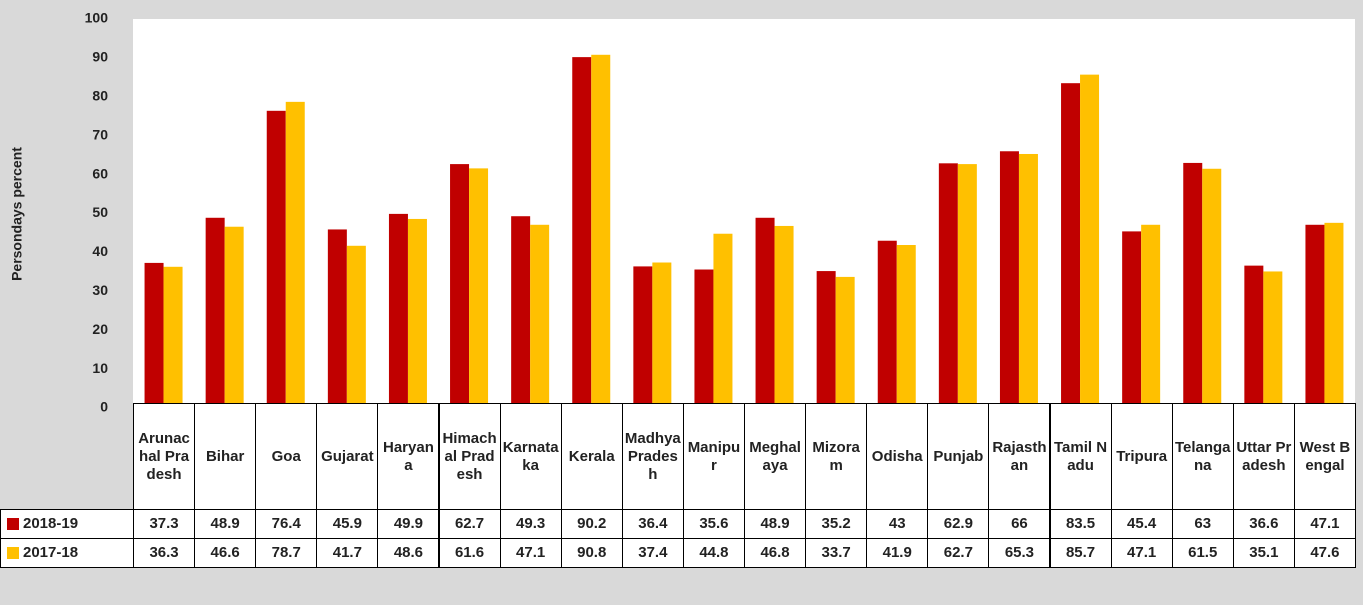 The width and height of the screenshot is (1363, 605). What do you see at coordinates (1019, 524) in the screenshot?
I see `data-table-value: 66` at bounding box center [1019, 524].